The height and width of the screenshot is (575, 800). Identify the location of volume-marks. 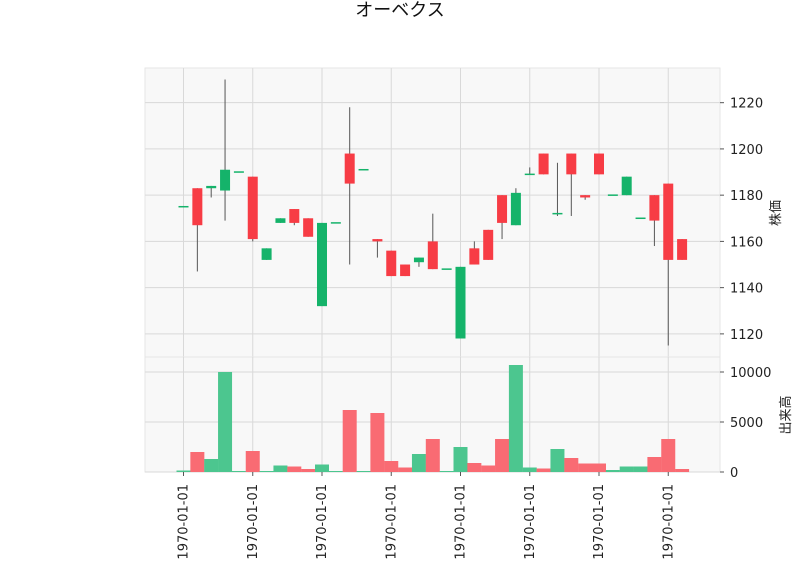
(433, 418).